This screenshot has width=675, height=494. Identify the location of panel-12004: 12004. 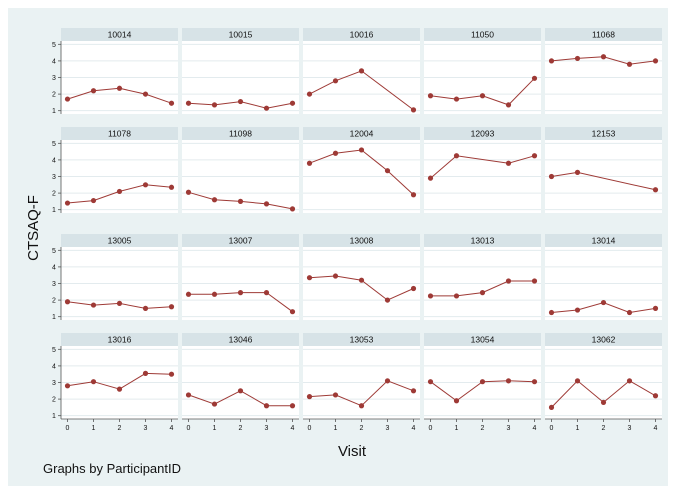
(361, 170).